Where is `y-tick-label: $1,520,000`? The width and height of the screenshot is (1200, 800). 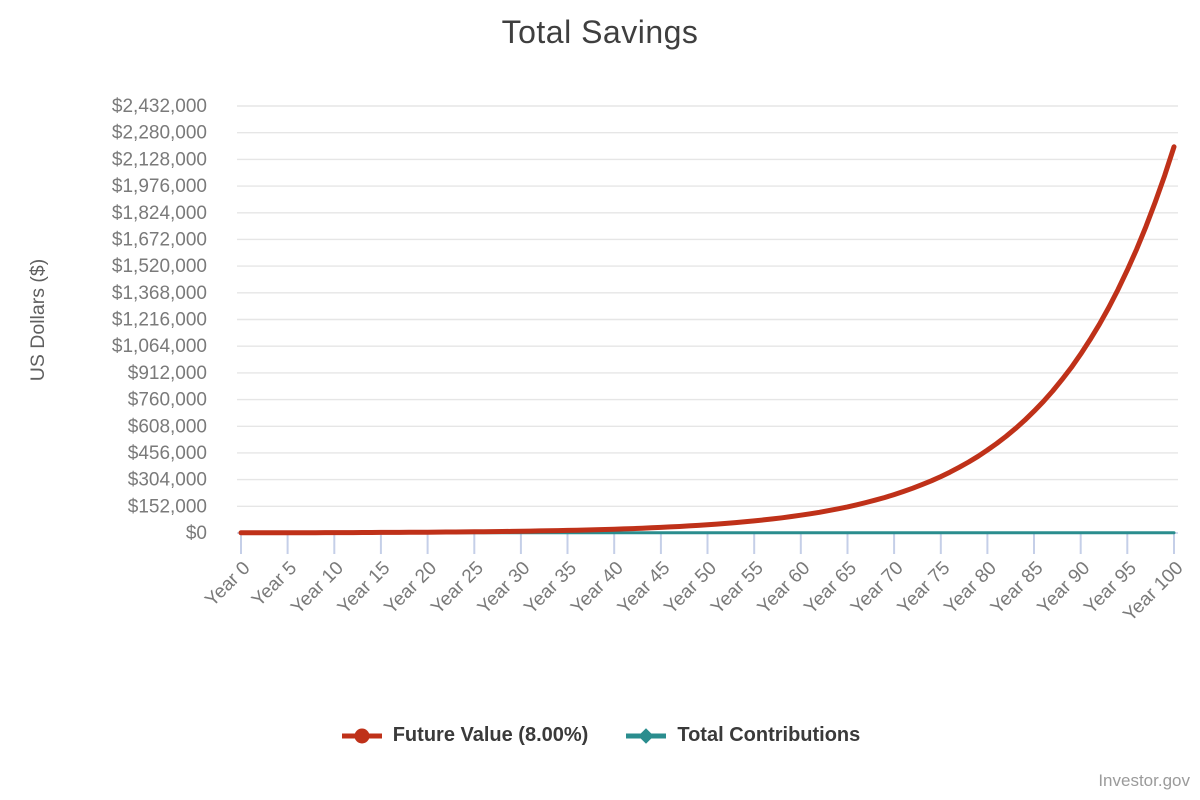 y-tick-label: $1,520,000 is located at coordinates (159, 266).